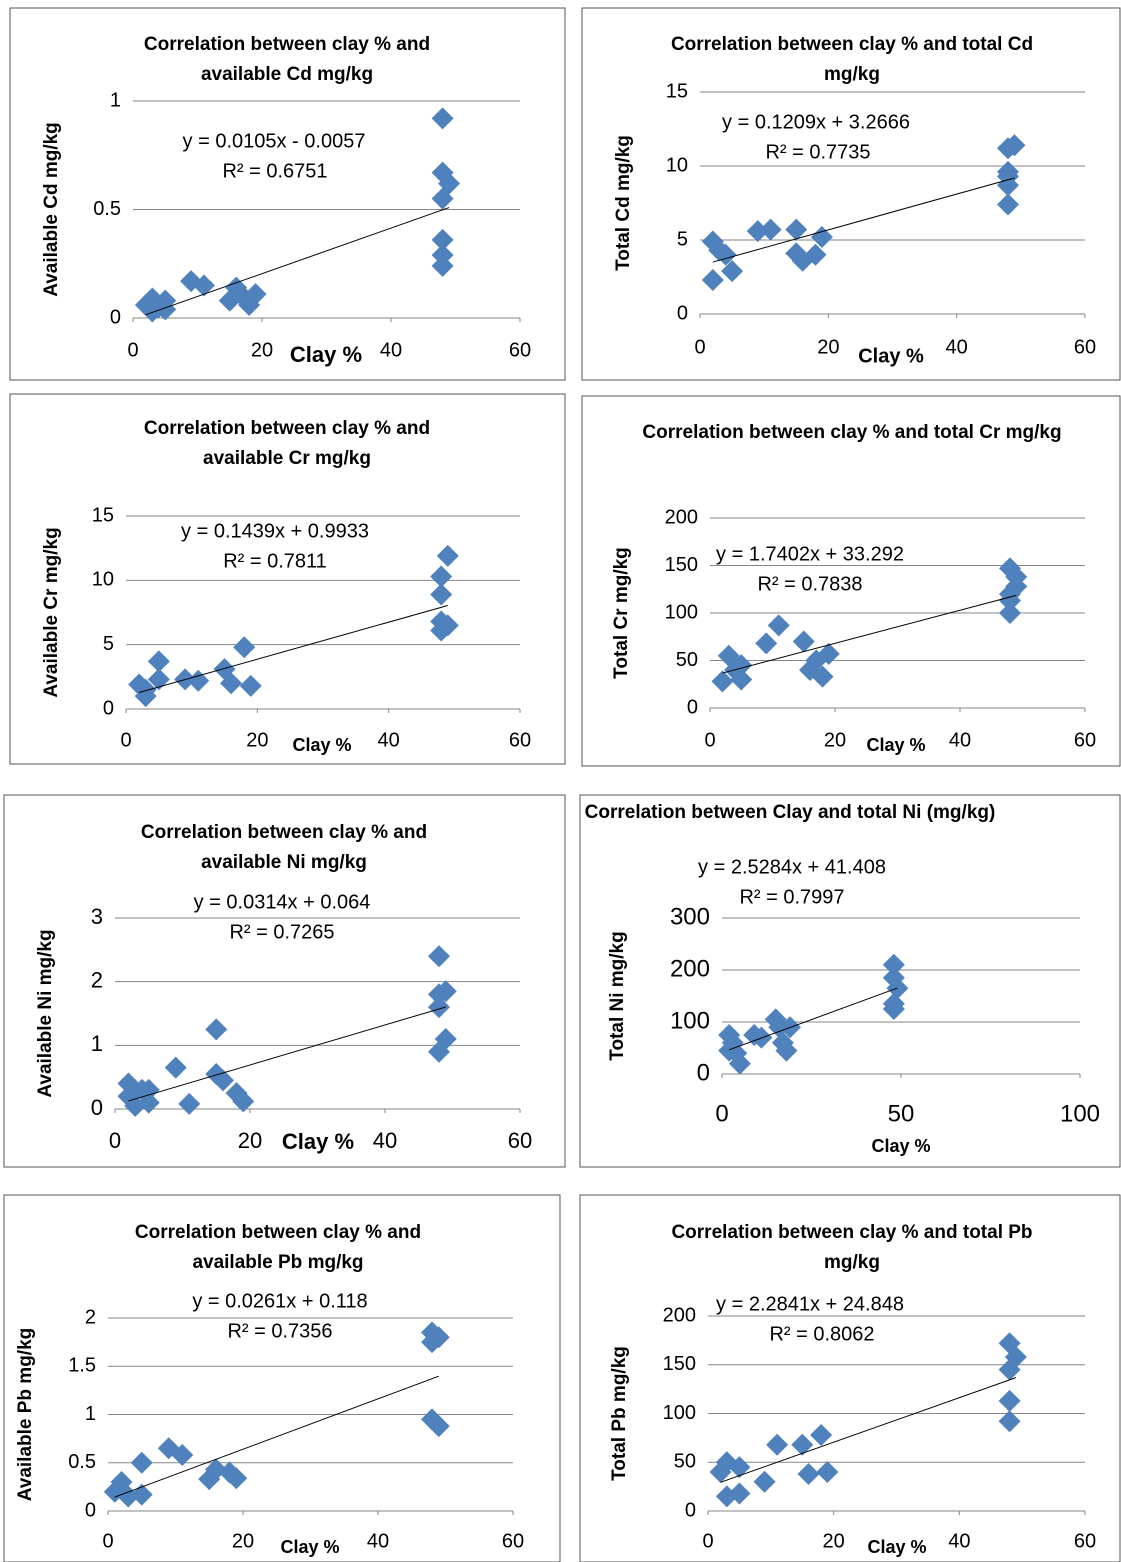 This screenshot has width=1121, height=1562. I want to click on y-axis-label: Available Ni mg/kg, so click(45, 1013).